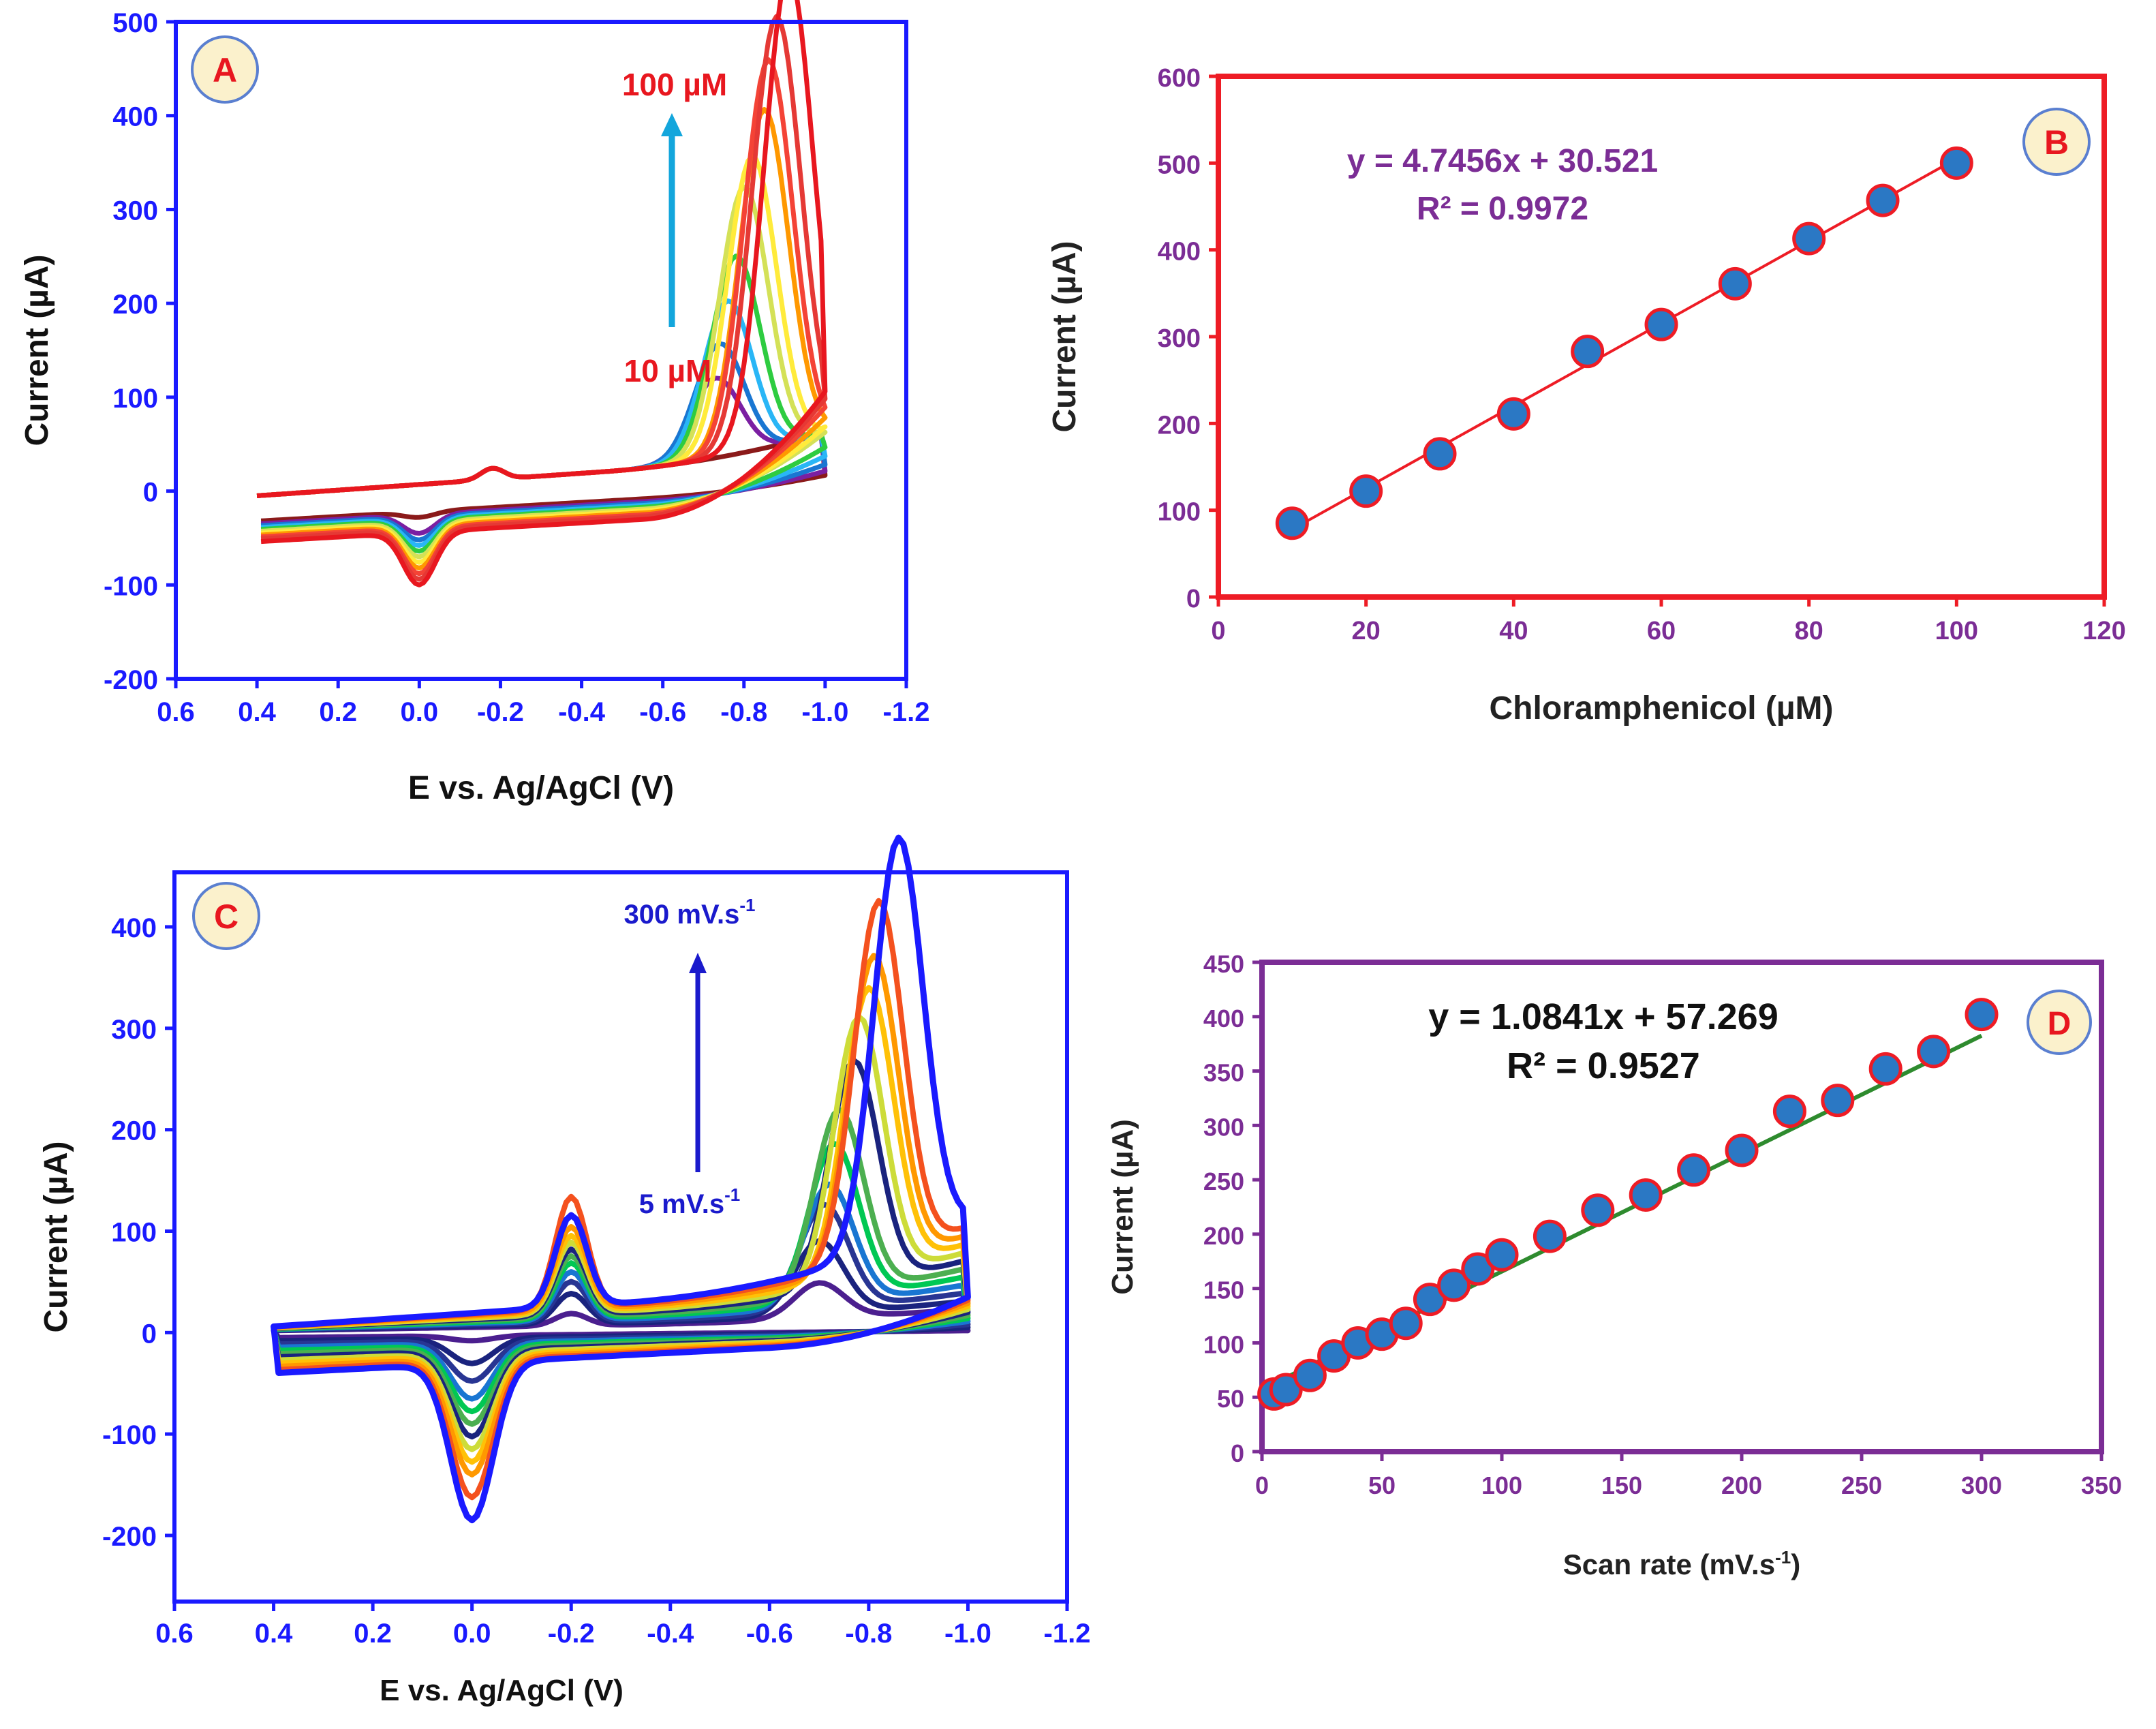  I want to click on x-tick-label: 300, so click(1981, 1485).